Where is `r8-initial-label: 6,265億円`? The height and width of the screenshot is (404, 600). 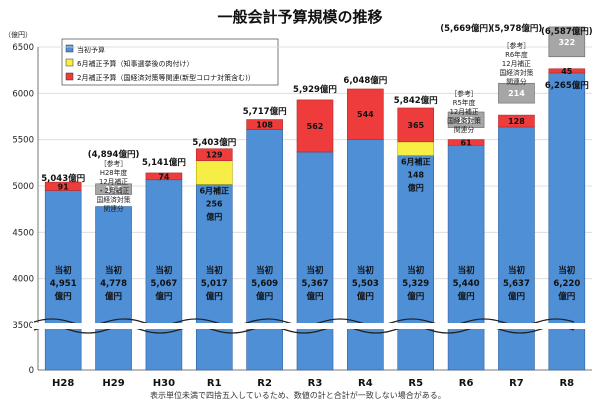 r8-initial-label: 6,265億円 is located at coordinates (567, 85).